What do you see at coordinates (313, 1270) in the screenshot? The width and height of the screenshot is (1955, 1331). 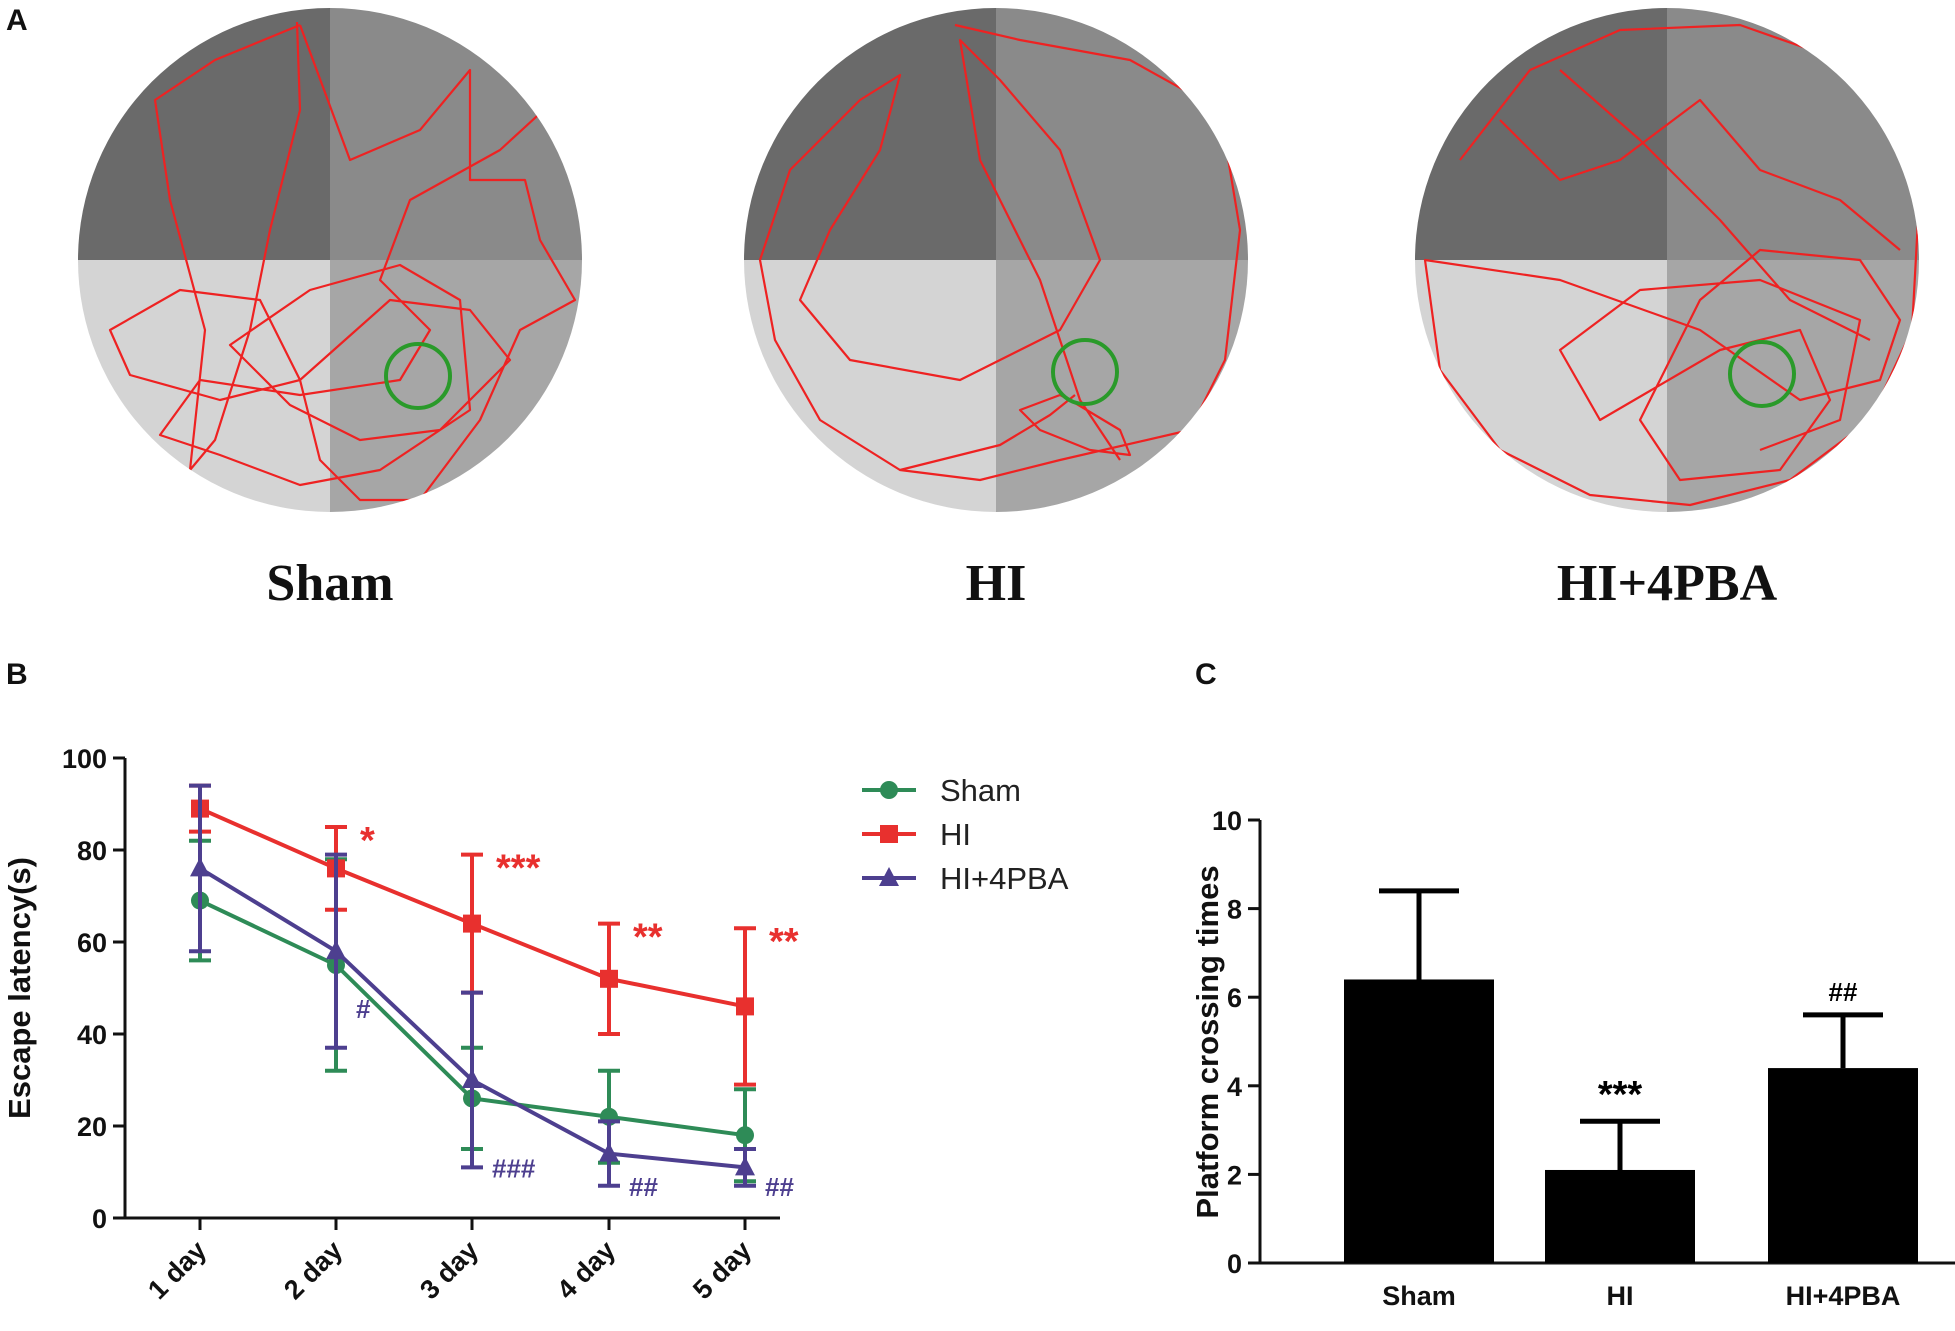 I see `x-tick-label-b: 2 day` at bounding box center [313, 1270].